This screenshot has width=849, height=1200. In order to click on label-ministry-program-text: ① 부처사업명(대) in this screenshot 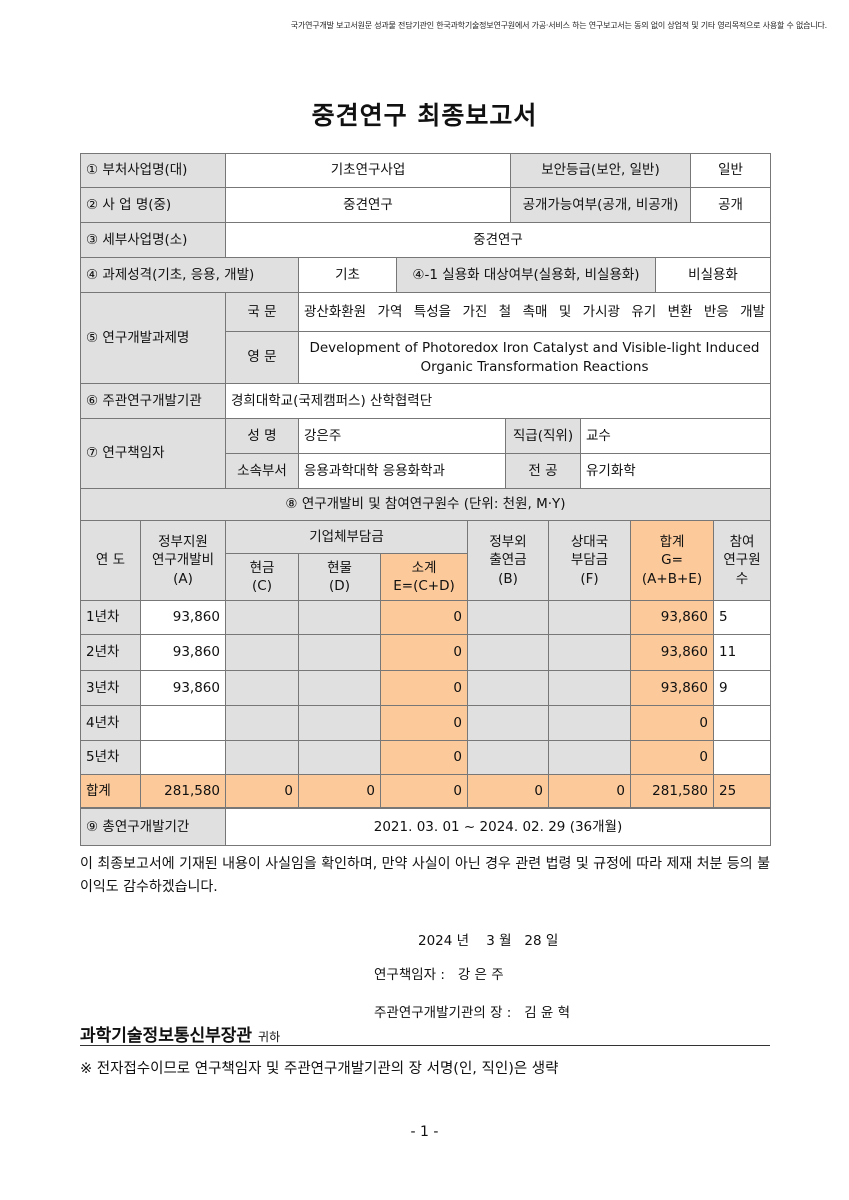, I will do `click(137, 170)`.